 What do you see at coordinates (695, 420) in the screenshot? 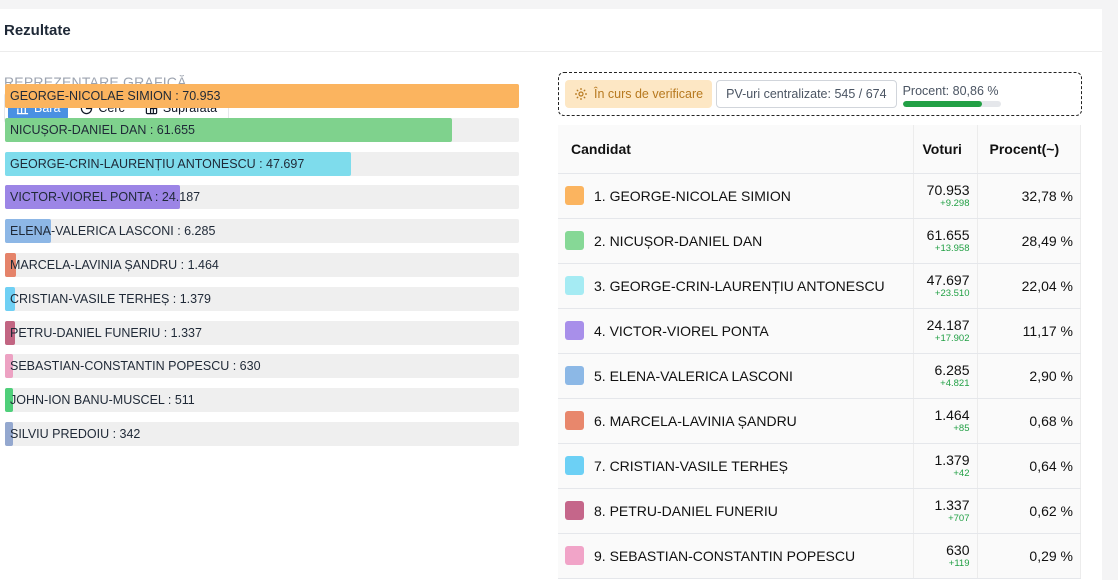
I see `candidate-name: 6. MARCELA-LAVINIA ȘANDRU` at bounding box center [695, 420].